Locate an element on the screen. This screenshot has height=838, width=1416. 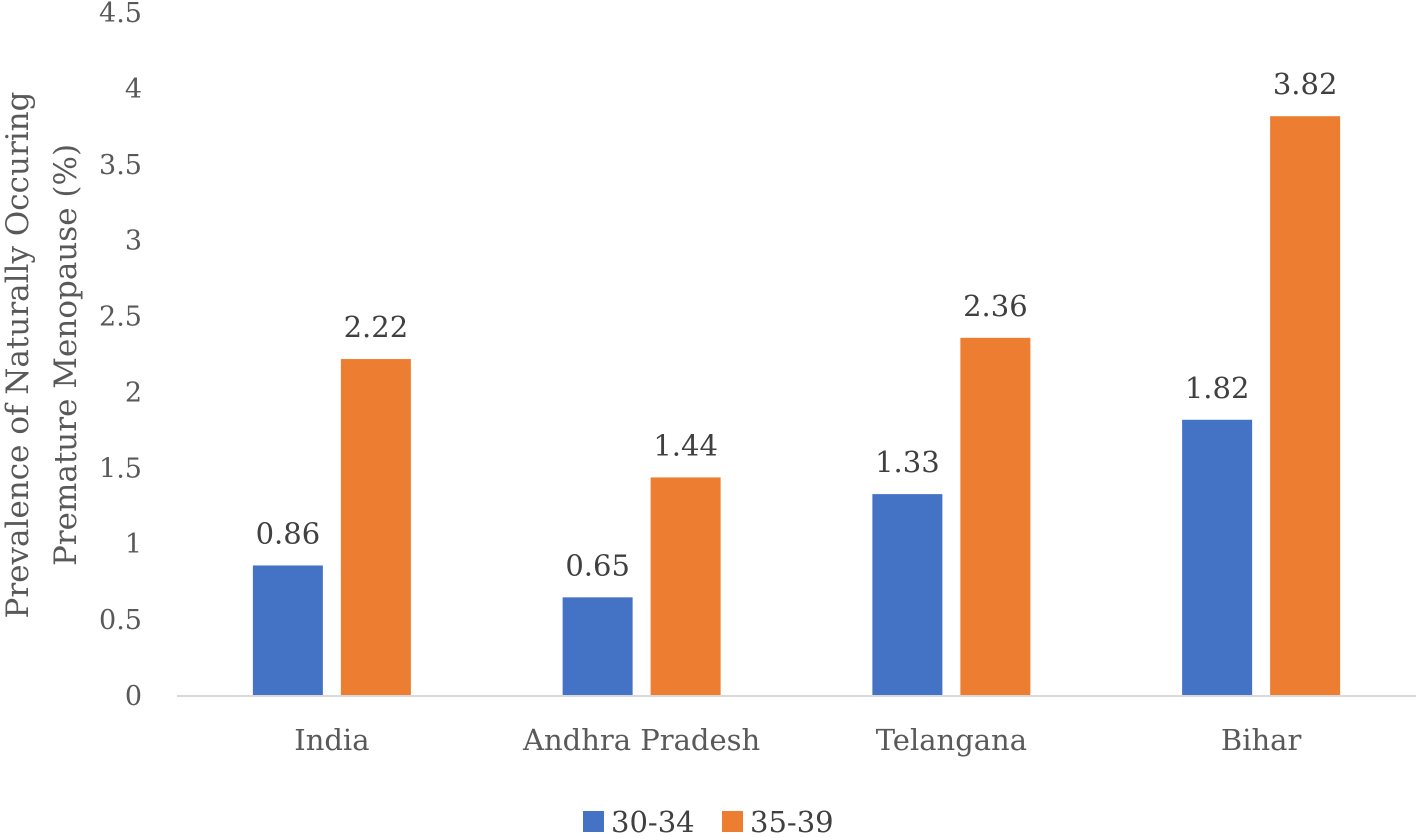
x-category-label: Telangana is located at coordinates (951, 740).